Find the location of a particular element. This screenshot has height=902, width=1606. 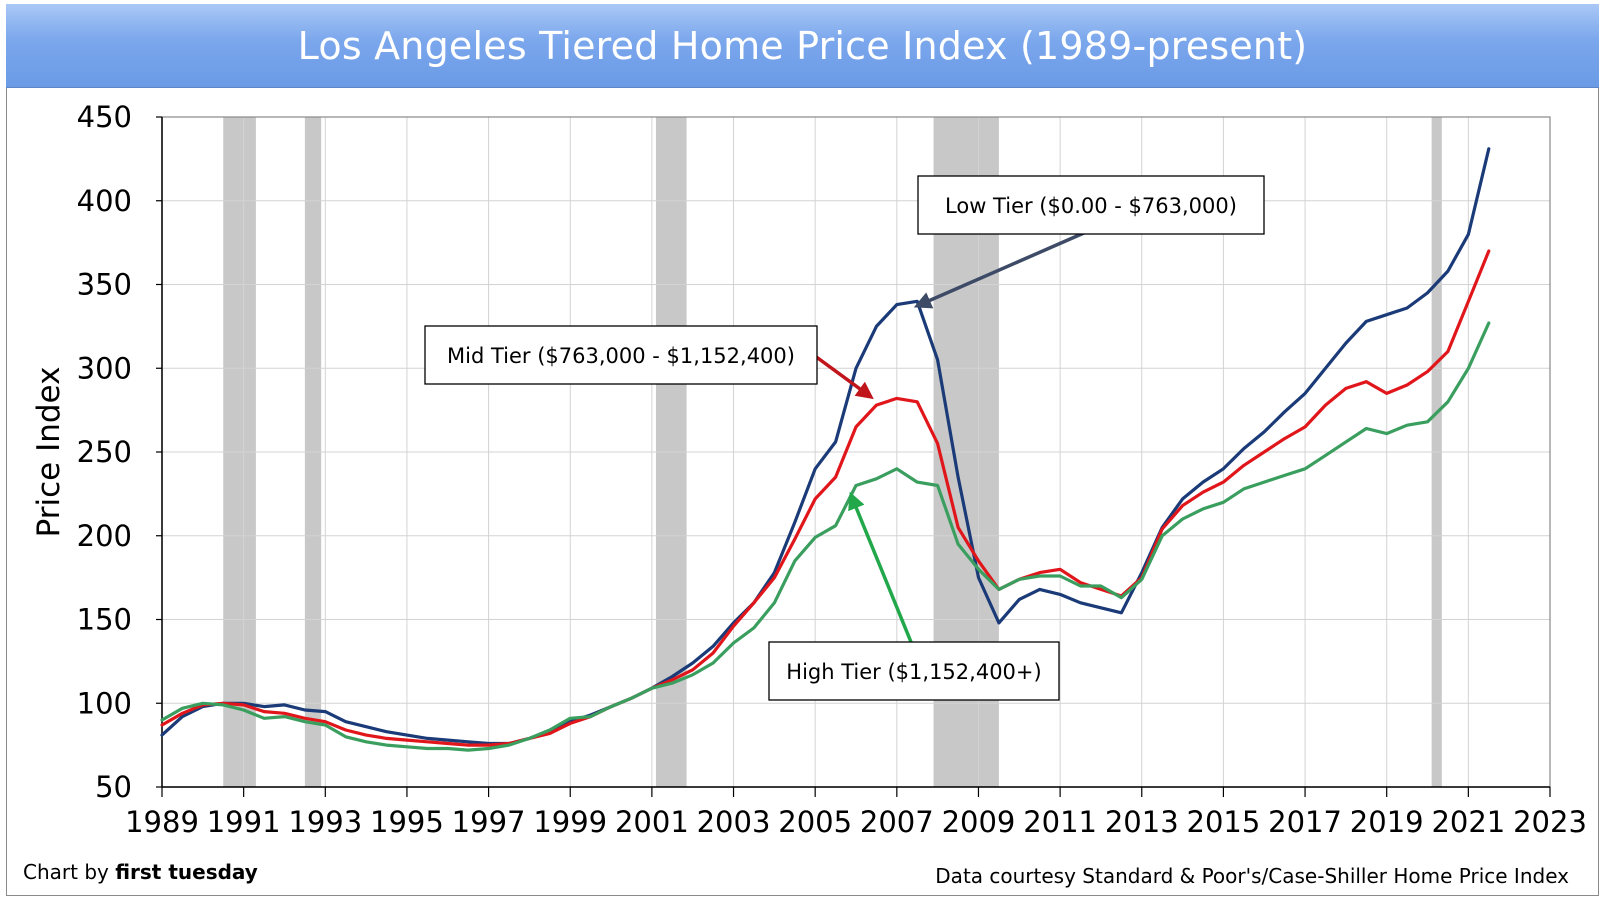

y-tick-label: 400 is located at coordinates (104, 201).